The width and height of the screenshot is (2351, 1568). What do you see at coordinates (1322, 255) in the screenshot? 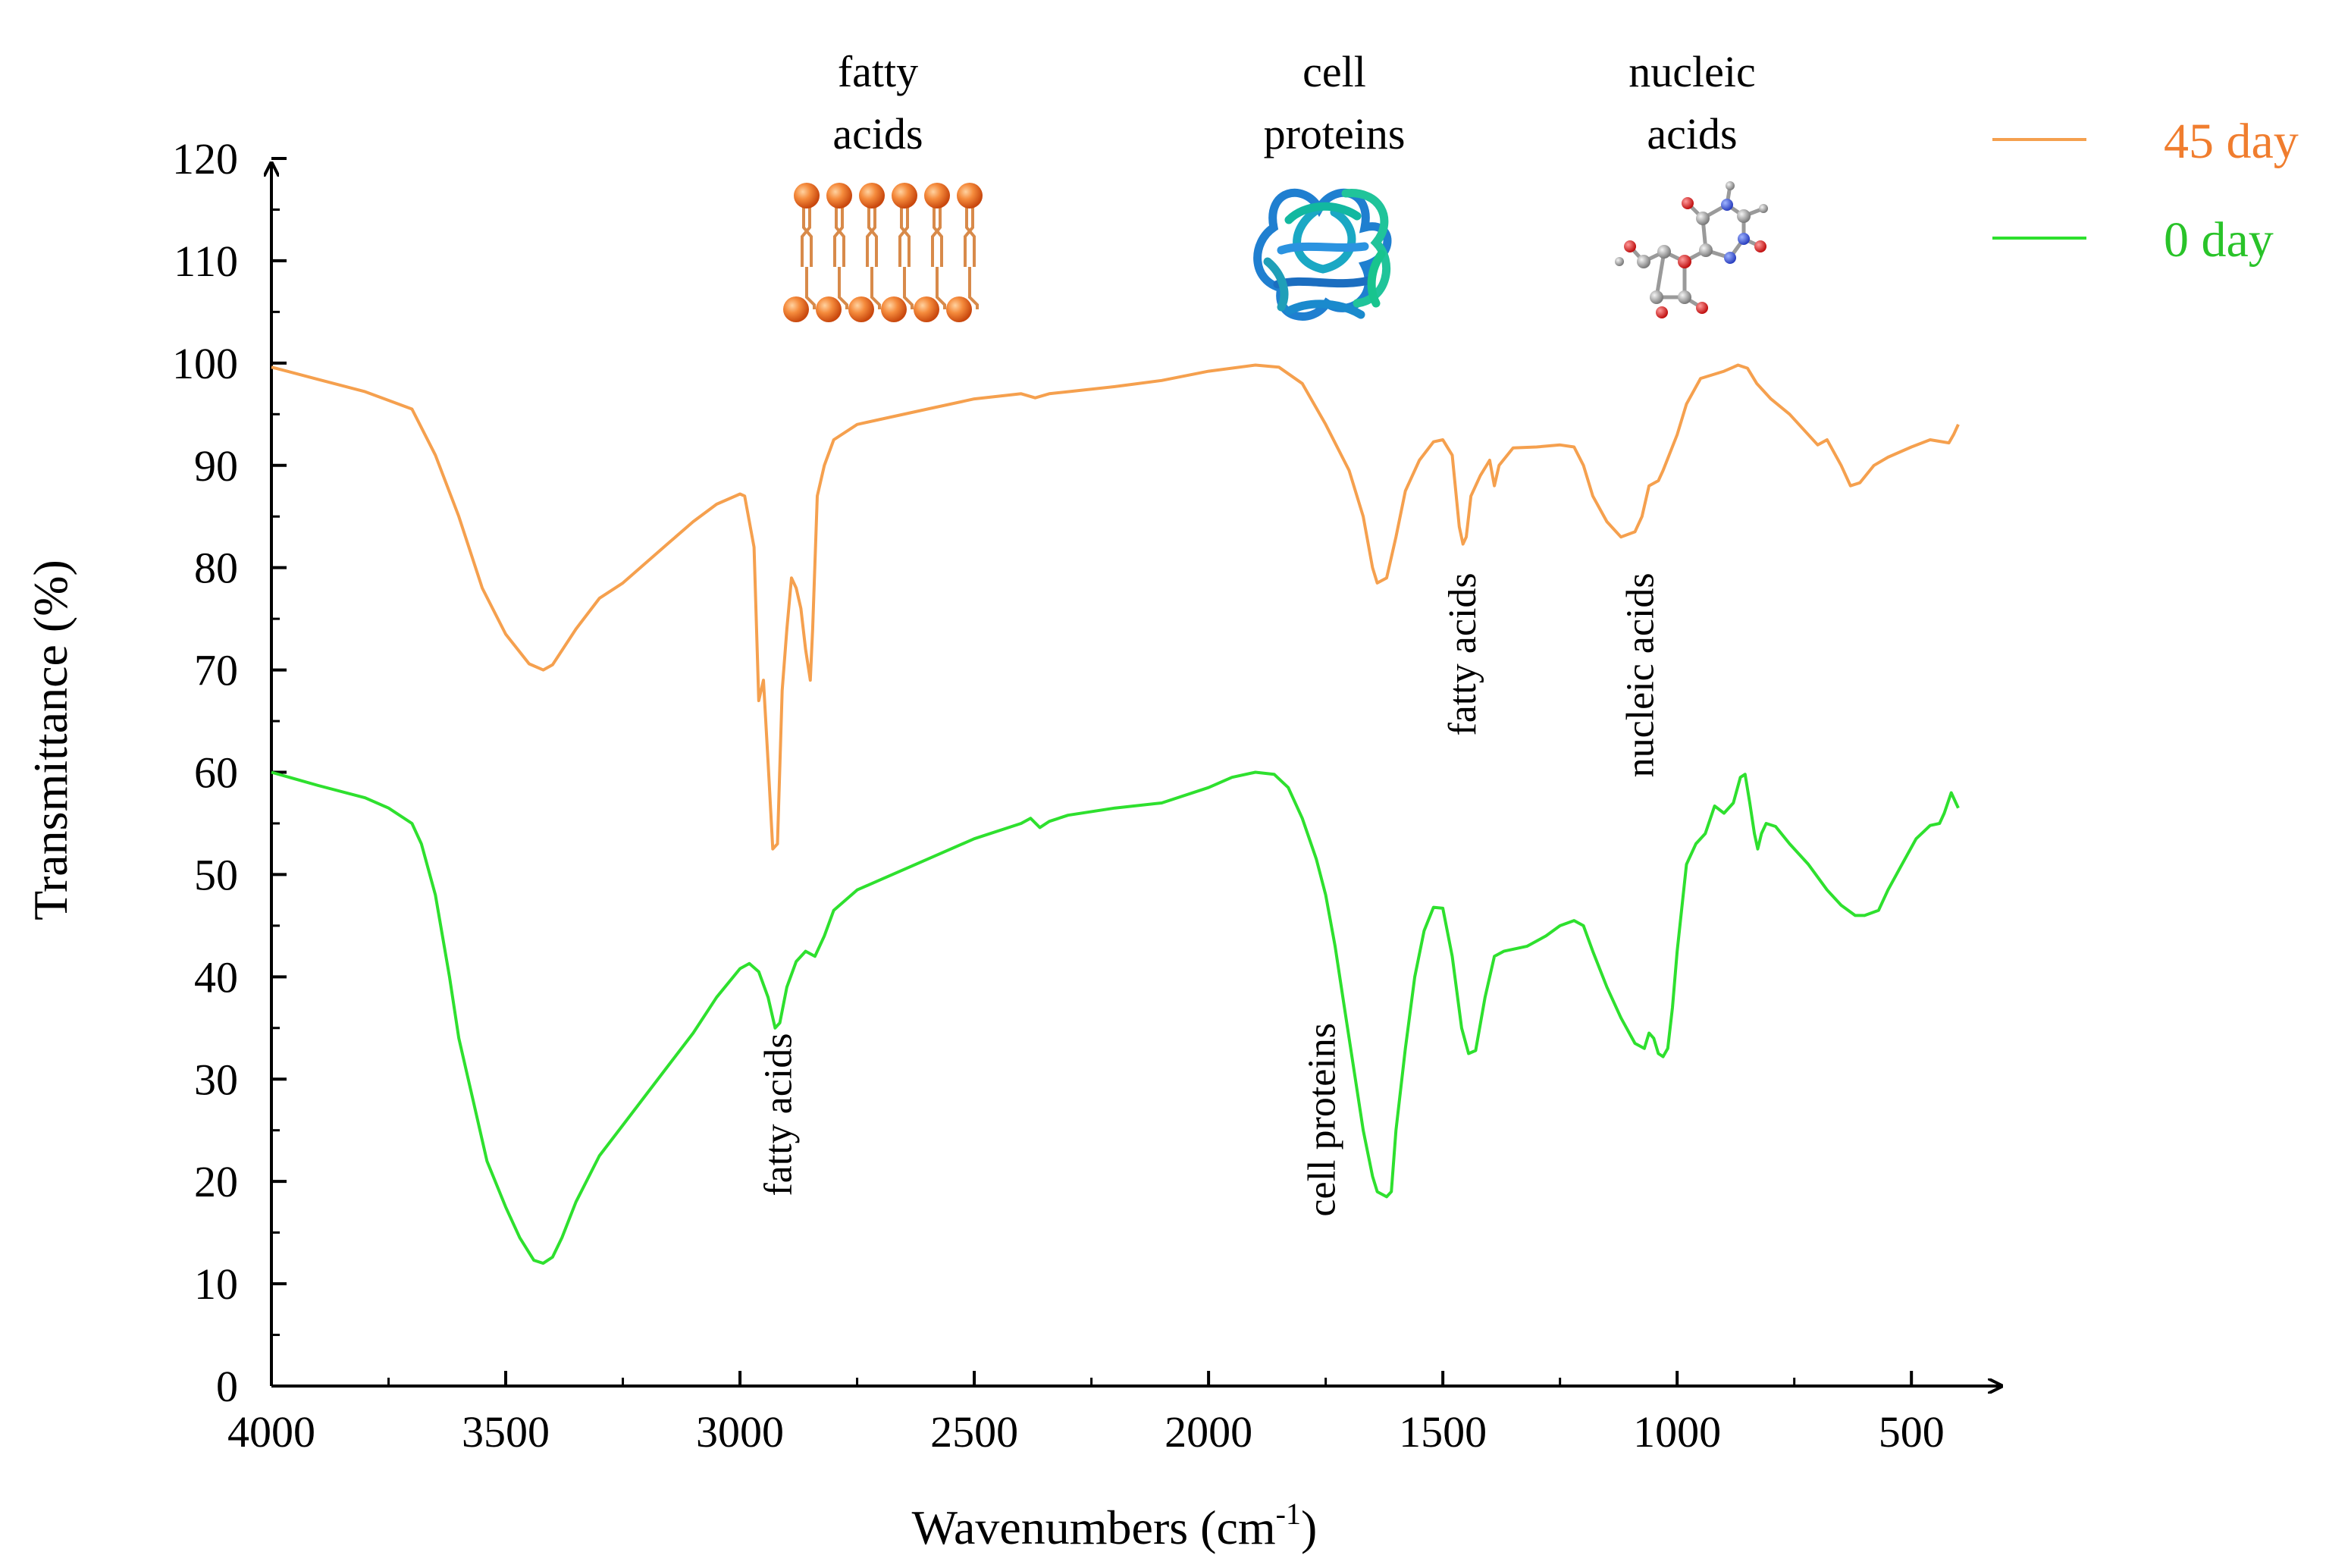
I see `protein-icon` at bounding box center [1322, 255].